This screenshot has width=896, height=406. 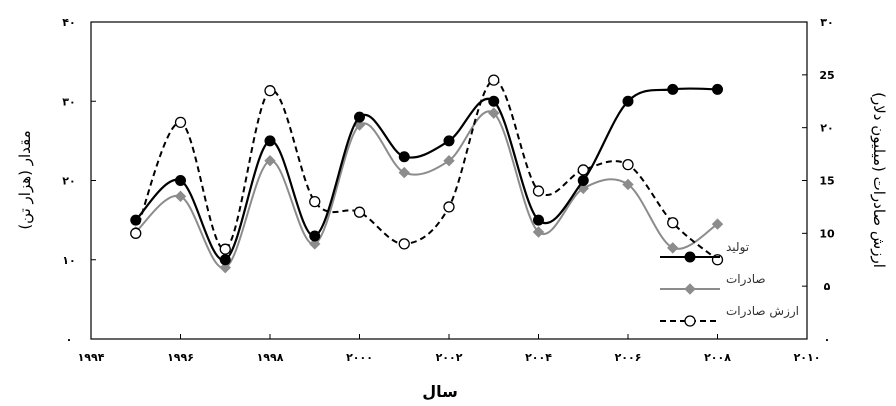 What do you see at coordinates (737, 247) in the screenshot?
I see `legend-label: تولید` at bounding box center [737, 247].